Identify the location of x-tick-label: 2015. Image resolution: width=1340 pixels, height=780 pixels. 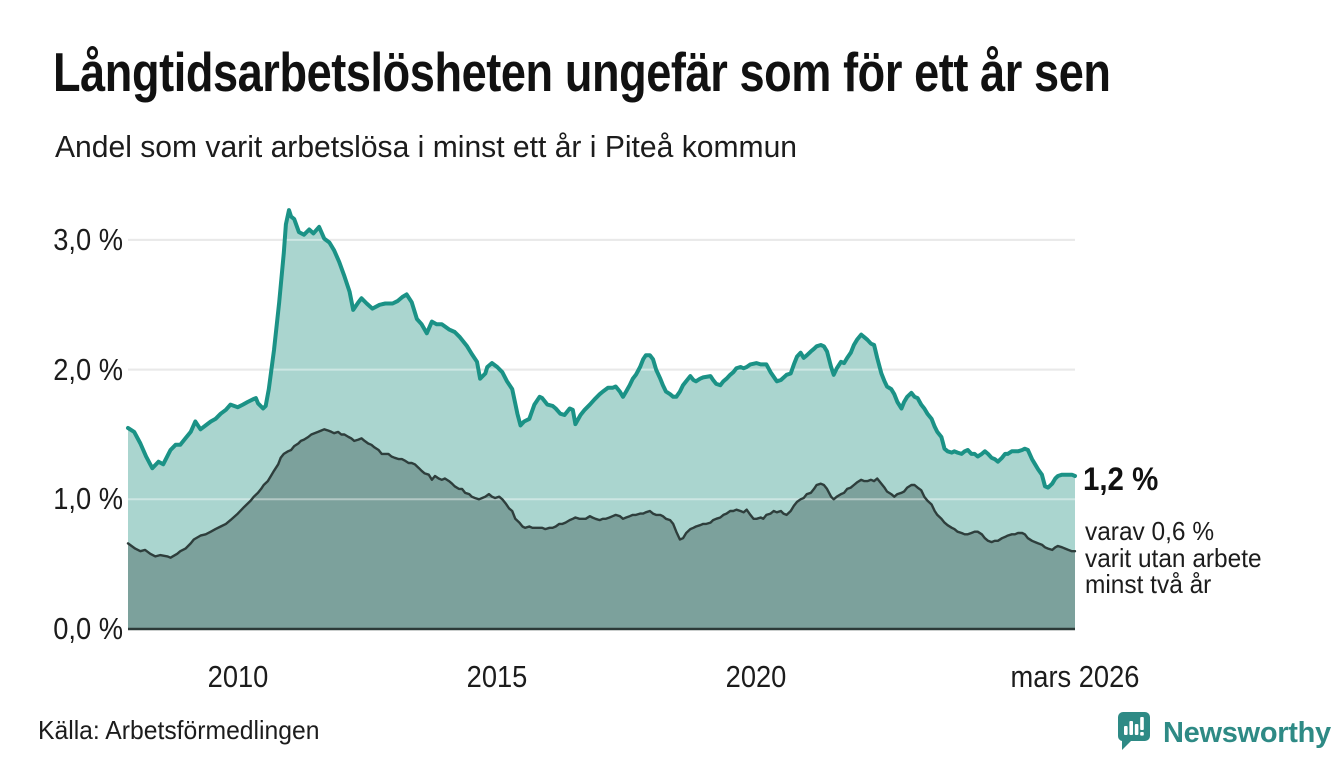
(496, 676).